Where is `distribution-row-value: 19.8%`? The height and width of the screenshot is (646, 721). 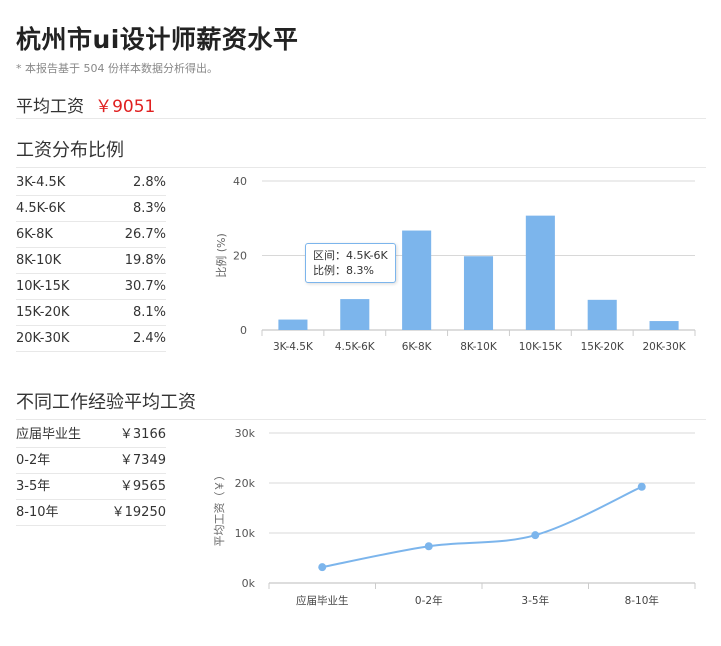 distribution-row-value: 19.8% is located at coordinates (145, 260).